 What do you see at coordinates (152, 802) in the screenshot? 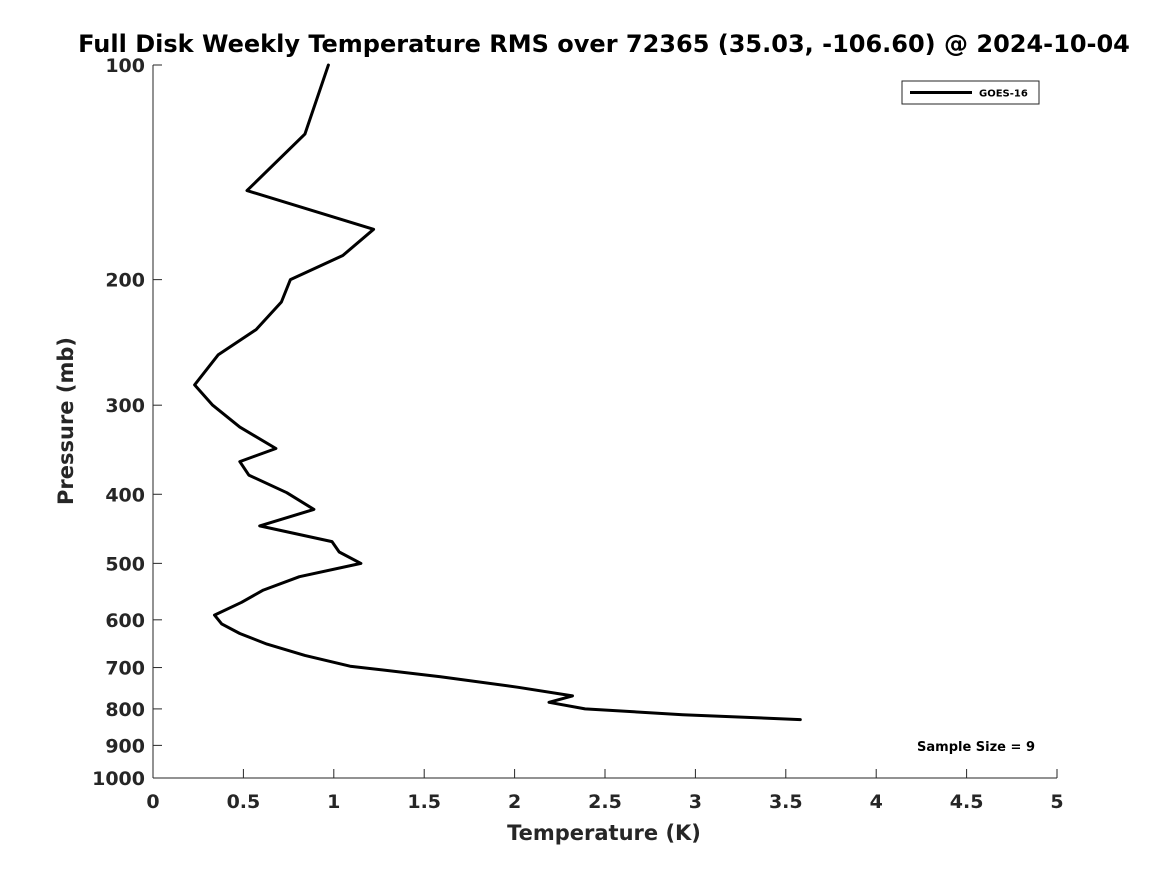
I see `x-tick-label: 0` at bounding box center [152, 802].